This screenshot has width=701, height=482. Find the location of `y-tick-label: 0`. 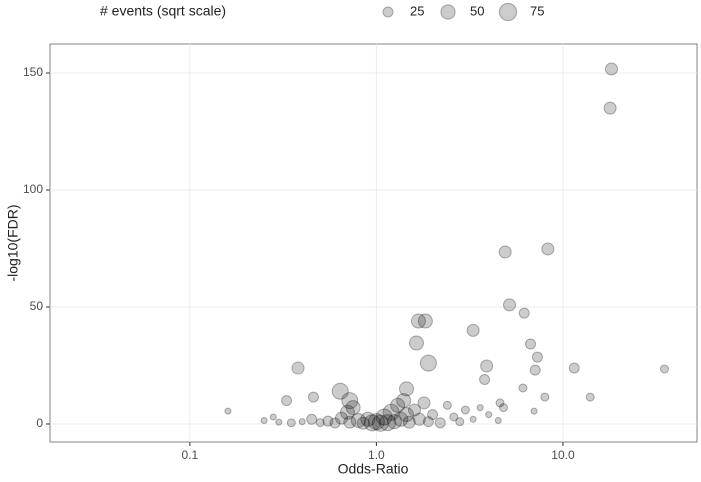

y-tick-label: 0 is located at coordinates (39, 423).